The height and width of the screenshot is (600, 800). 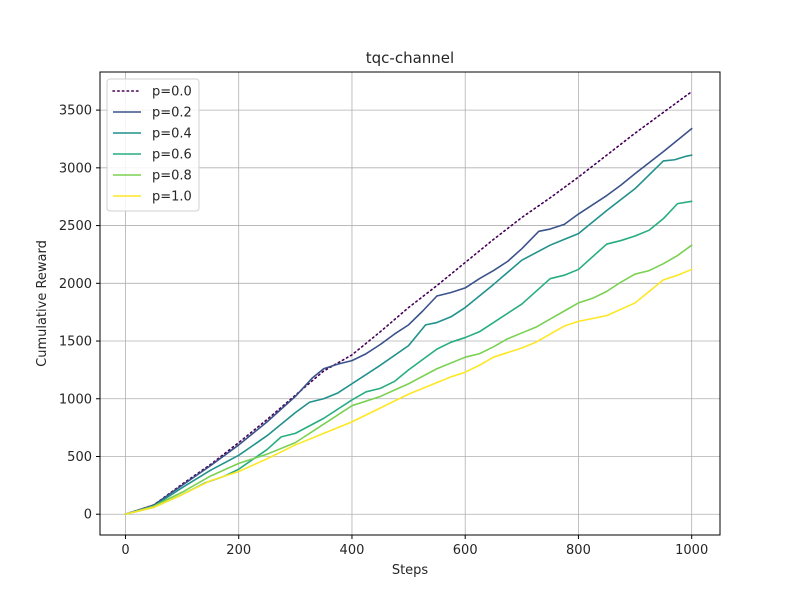 I want to click on legend-label: p=0.2, so click(x=172, y=113).